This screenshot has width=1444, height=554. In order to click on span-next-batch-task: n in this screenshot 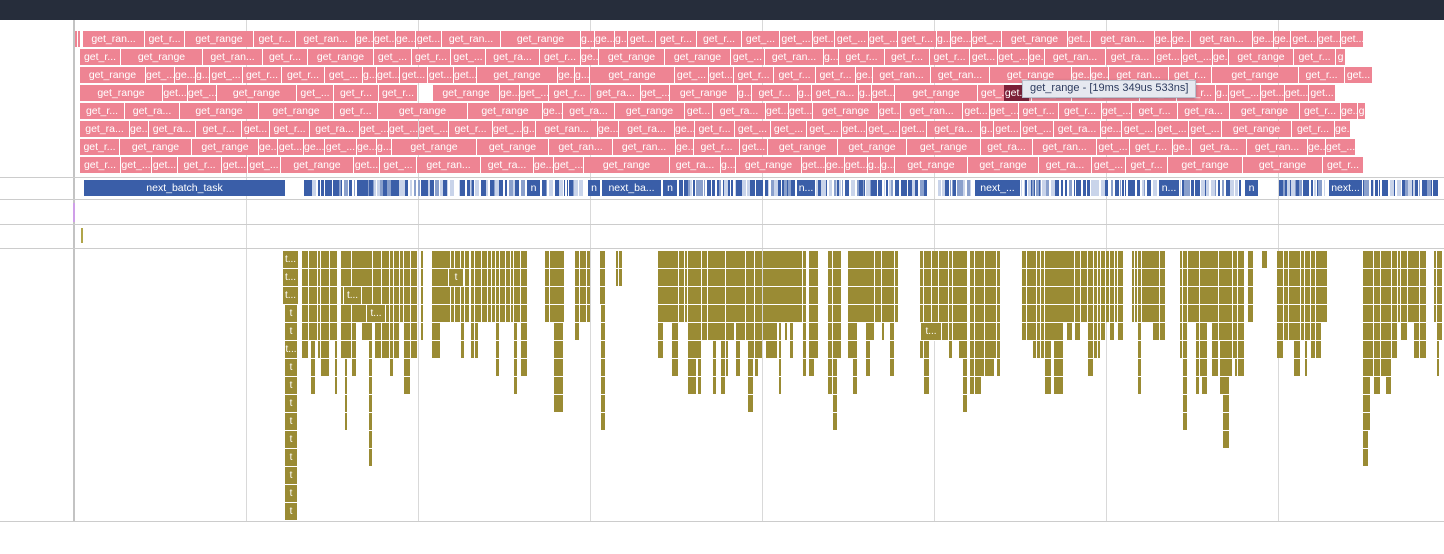, I will do `click(594, 188)`.